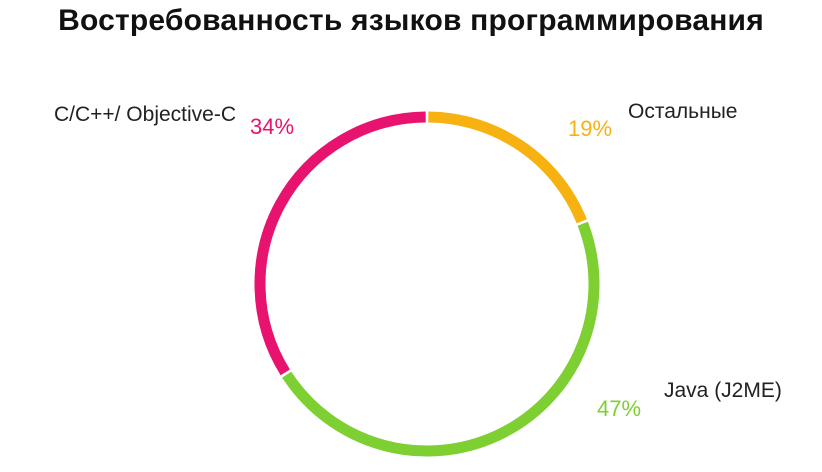  I want to click on slice-category-label-1: Остальные, so click(682, 111).